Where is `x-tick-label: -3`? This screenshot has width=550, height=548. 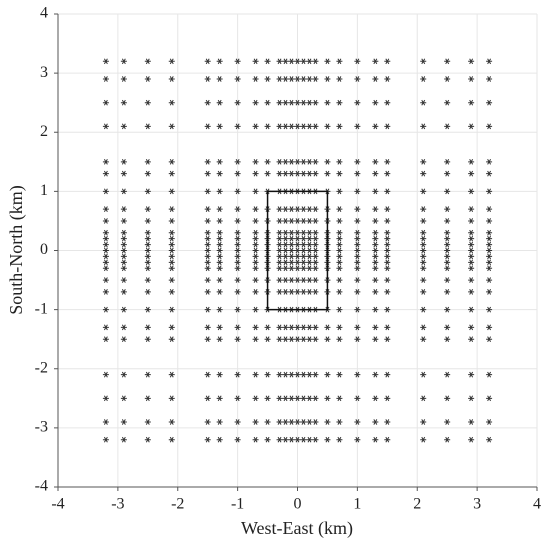 x-tick-label: -3 is located at coordinates (117, 504).